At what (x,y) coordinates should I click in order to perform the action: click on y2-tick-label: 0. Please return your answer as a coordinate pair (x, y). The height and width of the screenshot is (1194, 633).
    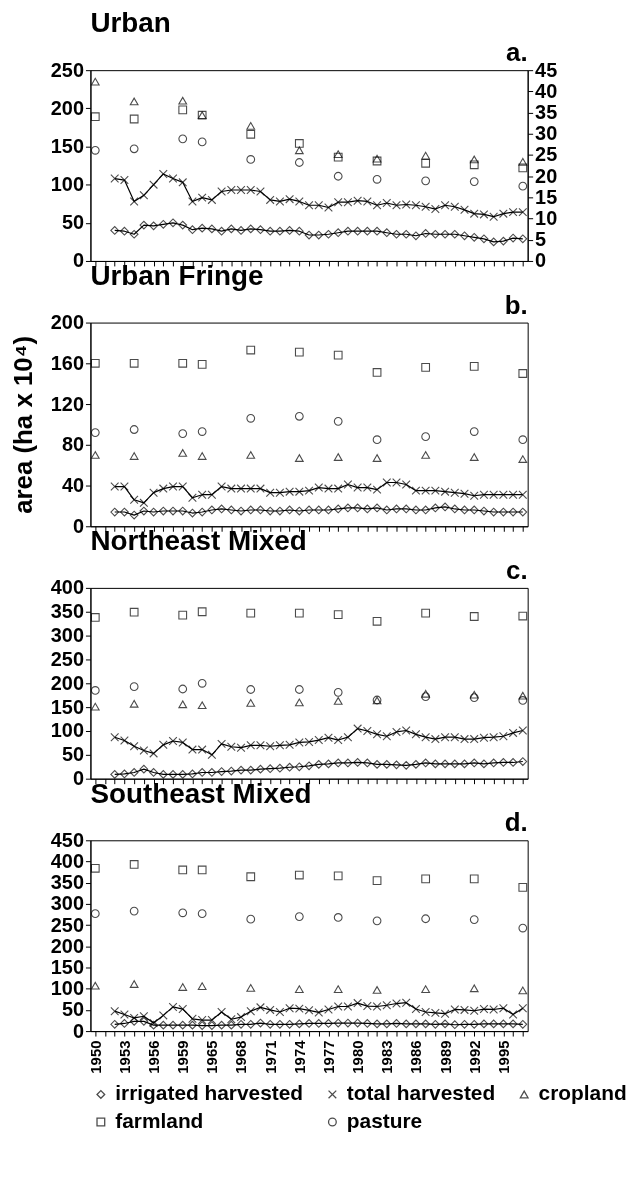
    Looking at the image, I should click on (541, 260).